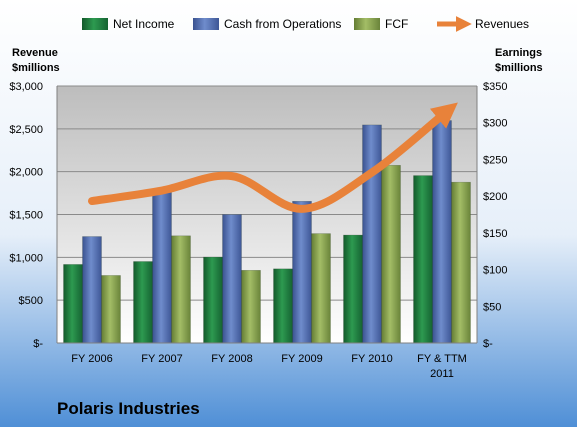 This screenshot has height=427, width=577. What do you see at coordinates (301, 359) in the screenshot?
I see `x-tick-label: FY 2009` at bounding box center [301, 359].